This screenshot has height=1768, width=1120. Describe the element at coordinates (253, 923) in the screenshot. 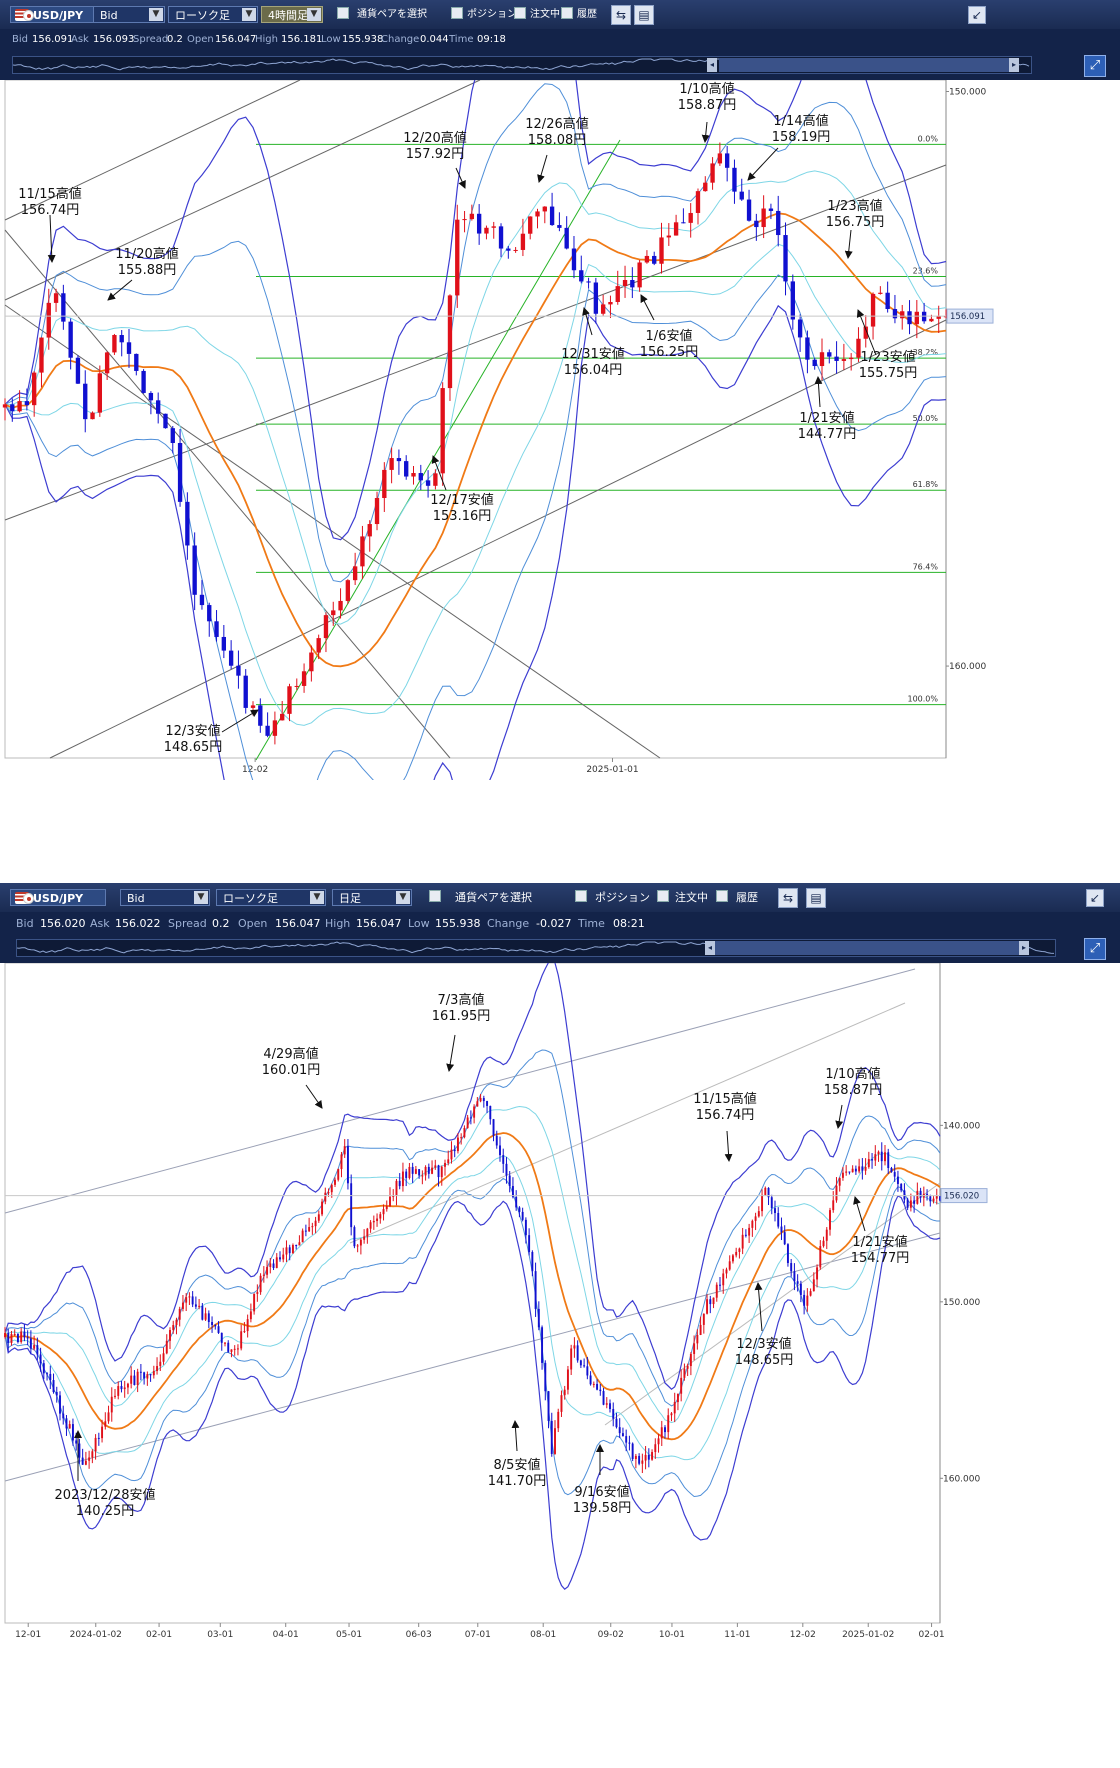

I see `open-label: Open` at that location.